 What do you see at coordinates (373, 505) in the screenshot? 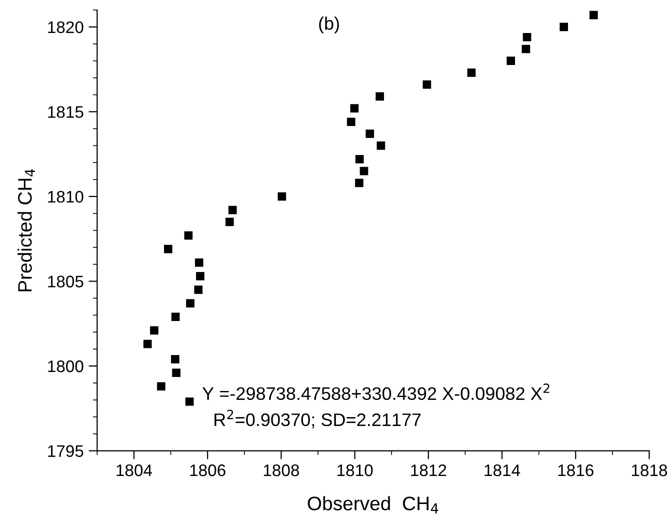
I see `x-axis-title: Observed CH$_{4}$` at bounding box center [373, 505].